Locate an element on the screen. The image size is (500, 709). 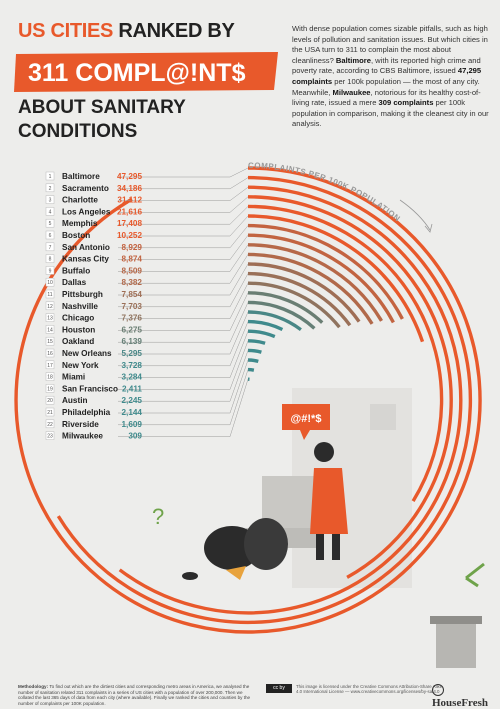
city-label: Kansas City is located at coordinates (85, 259).